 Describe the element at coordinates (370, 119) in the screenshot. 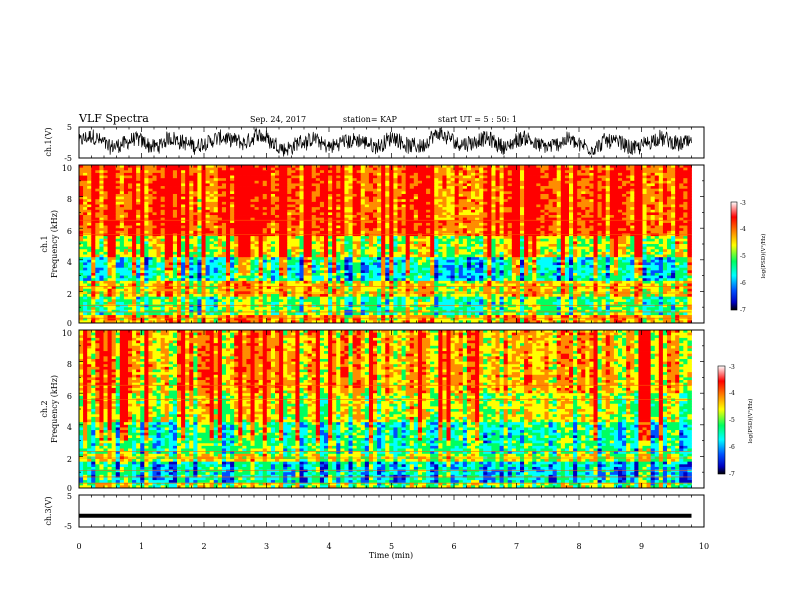

I see `header-station: station= KAP` at that location.